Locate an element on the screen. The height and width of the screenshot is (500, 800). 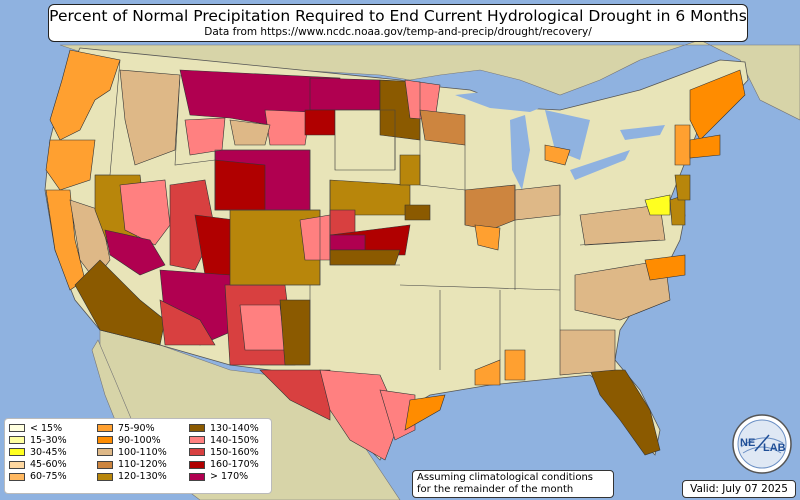
legend-item: 130-140% is located at coordinates (224, 428).